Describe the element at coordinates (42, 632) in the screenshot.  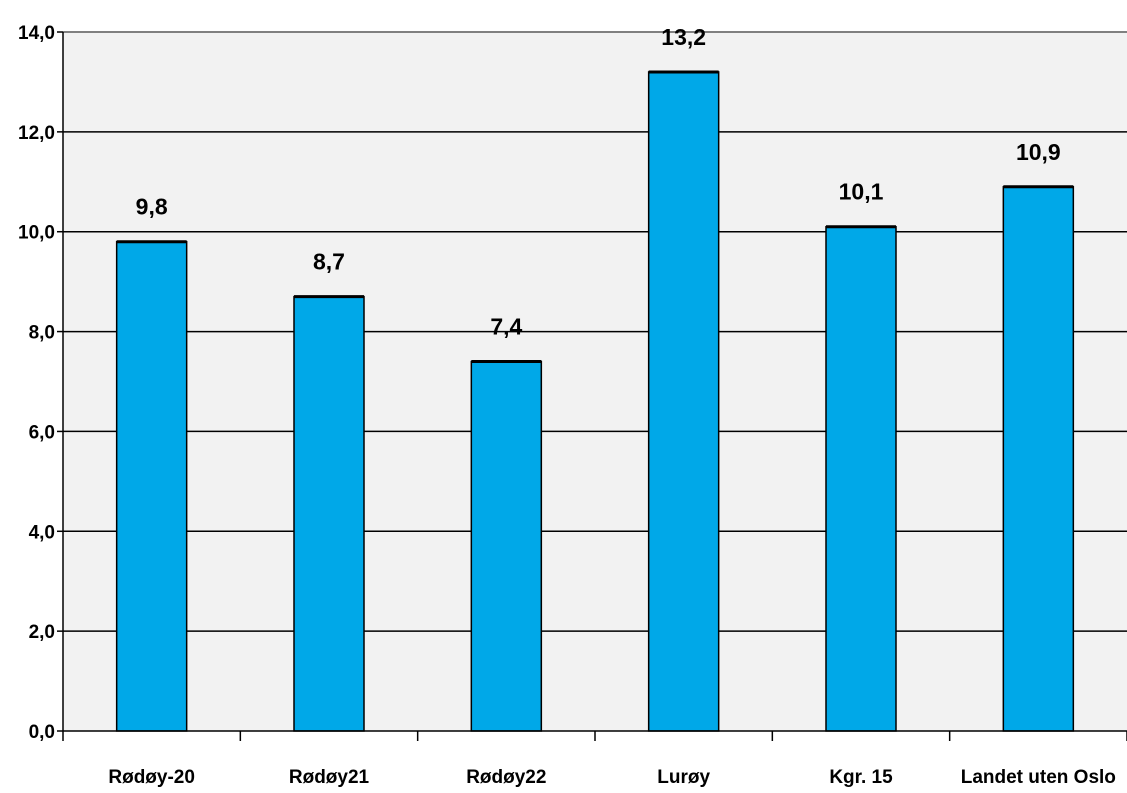
I see `y-tick-label: 2,0` at that location.